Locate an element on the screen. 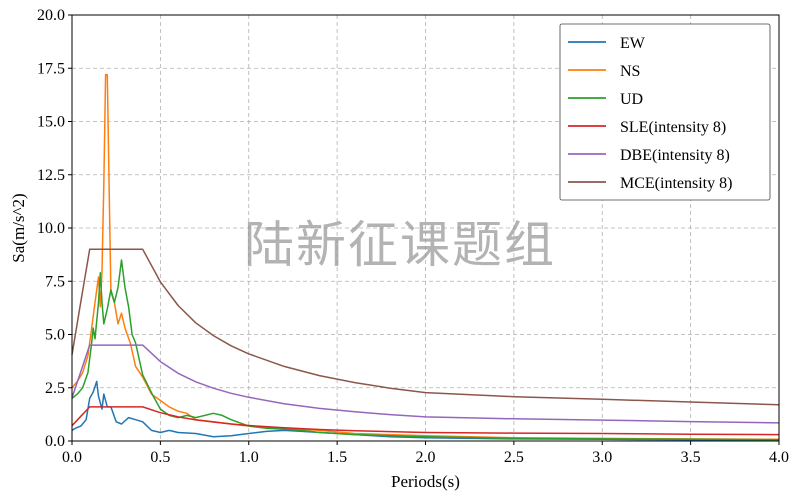 This screenshot has height=498, width=800. x-tick-label: 0.0 is located at coordinates (72, 457).